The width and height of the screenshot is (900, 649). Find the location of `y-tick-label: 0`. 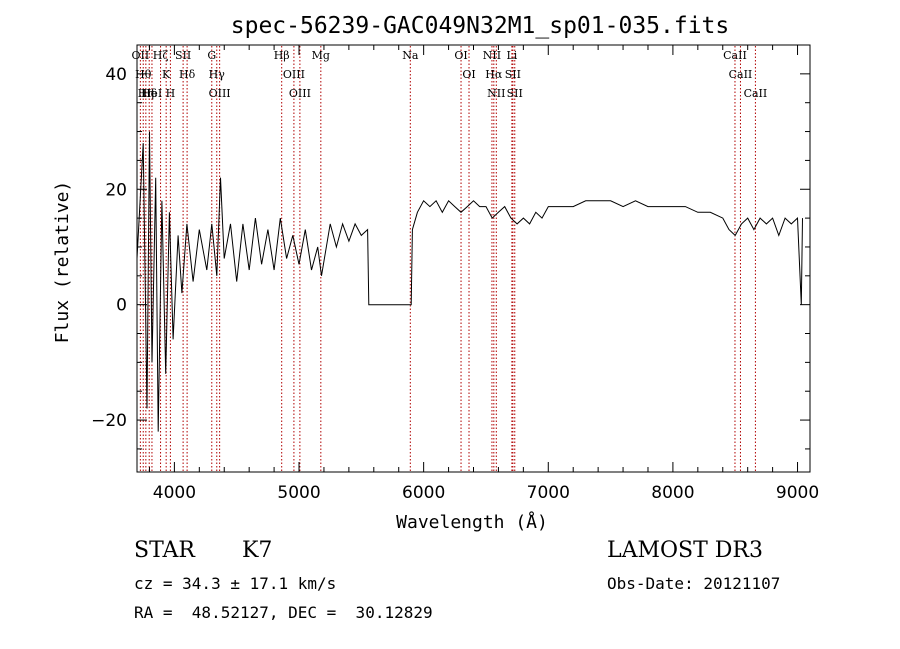

y-tick-label: 0 is located at coordinates (121, 306).